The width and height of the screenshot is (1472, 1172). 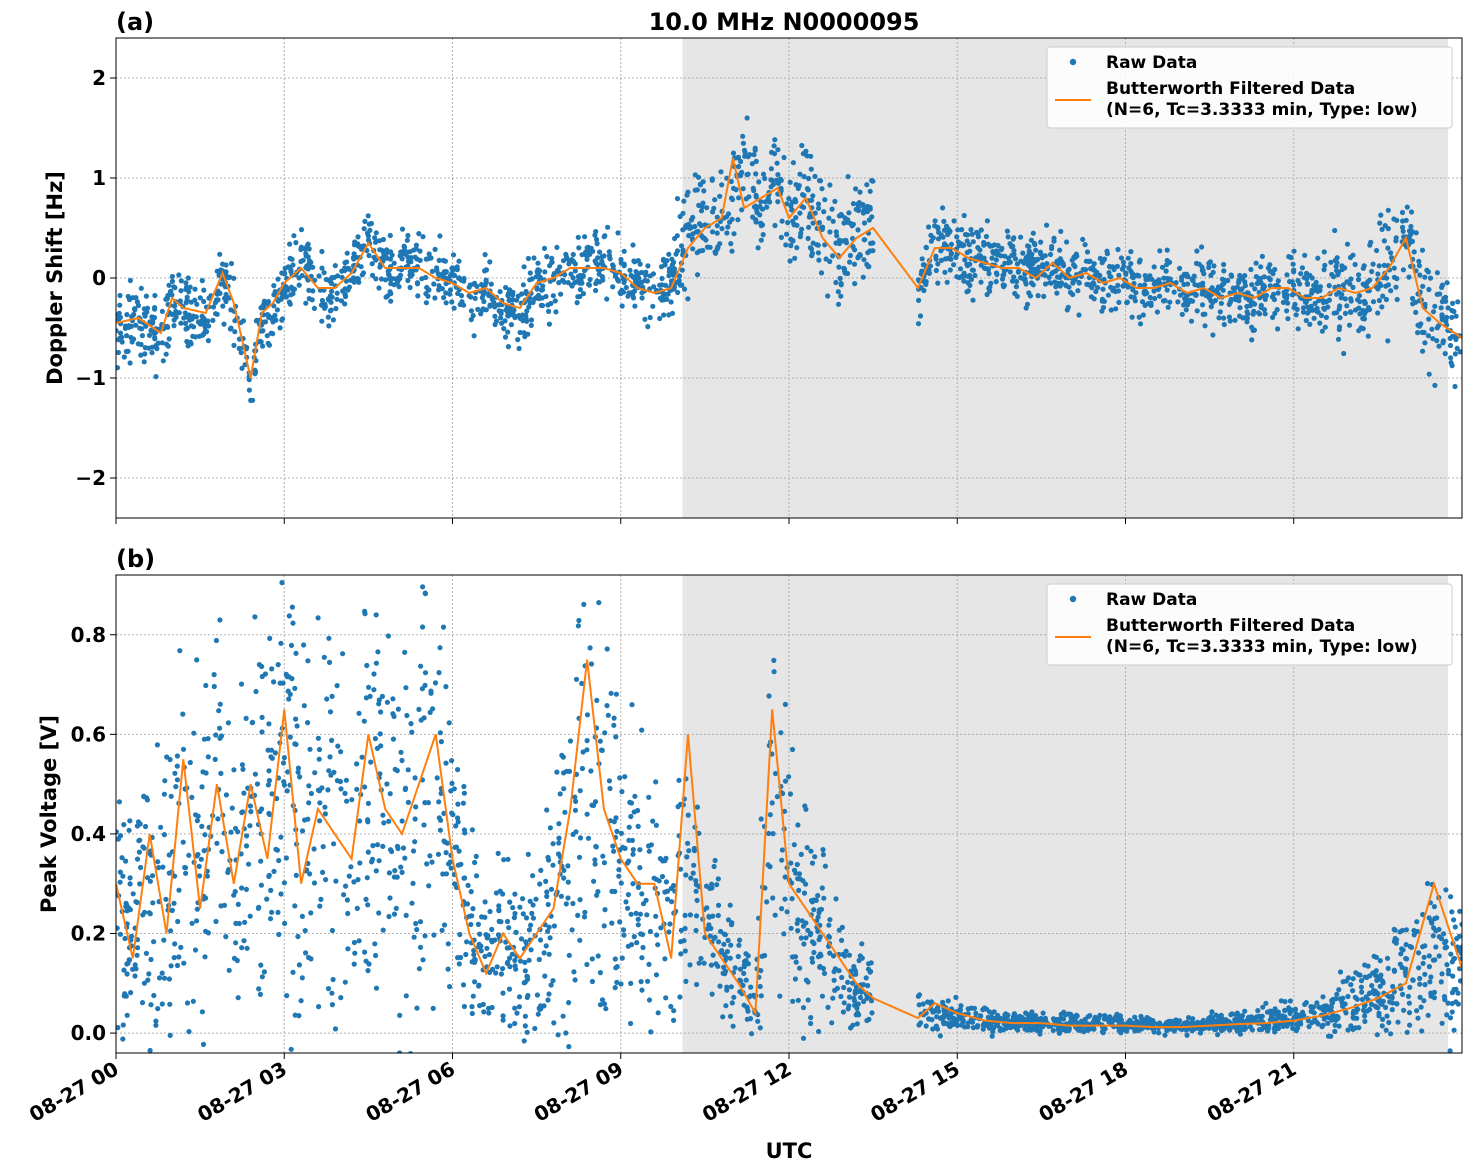 What do you see at coordinates (90, 478) in the screenshot?
I see `y-tick-label: −2` at bounding box center [90, 478].